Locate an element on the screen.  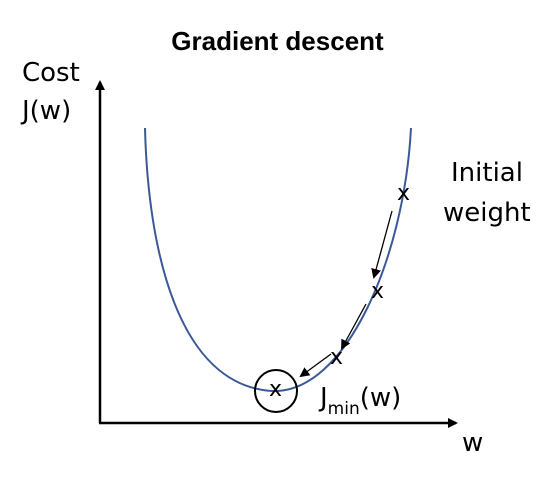
diagram-title: Gradient descent is located at coordinates (277, 41).